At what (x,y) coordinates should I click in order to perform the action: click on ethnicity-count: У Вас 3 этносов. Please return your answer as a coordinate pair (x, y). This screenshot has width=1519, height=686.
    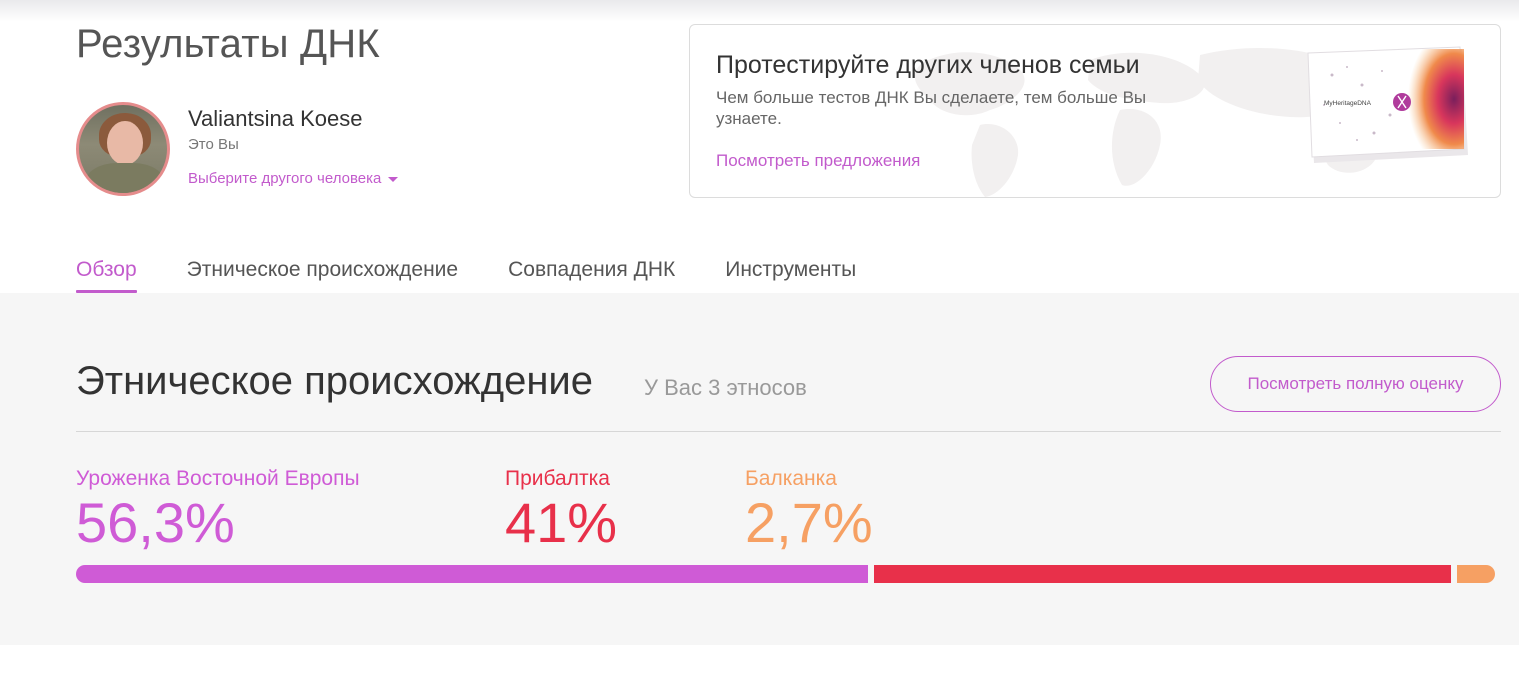
    Looking at the image, I should click on (725, 387).